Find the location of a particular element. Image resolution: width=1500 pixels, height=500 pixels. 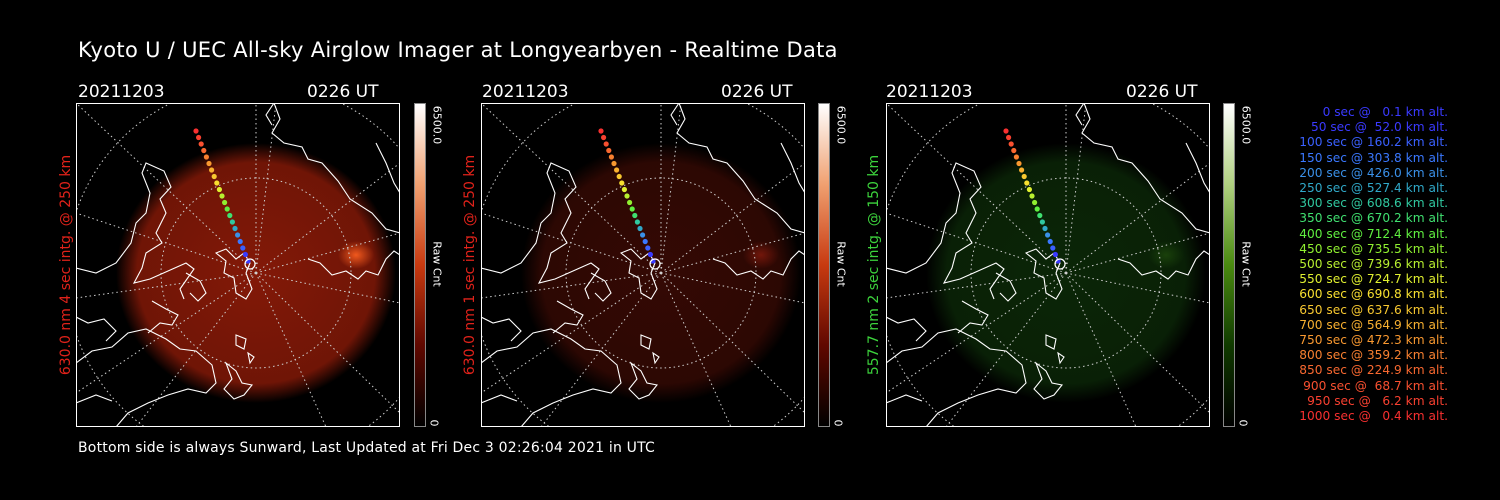

panel-3-colorbar-min: 0 is located at coordinates (1243, 423).